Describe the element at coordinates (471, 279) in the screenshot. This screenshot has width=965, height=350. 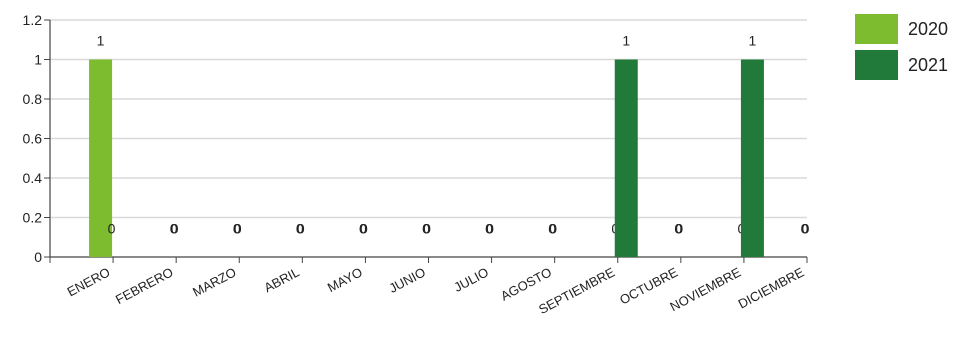
I see `x-tick-label: JULIO` at that location.